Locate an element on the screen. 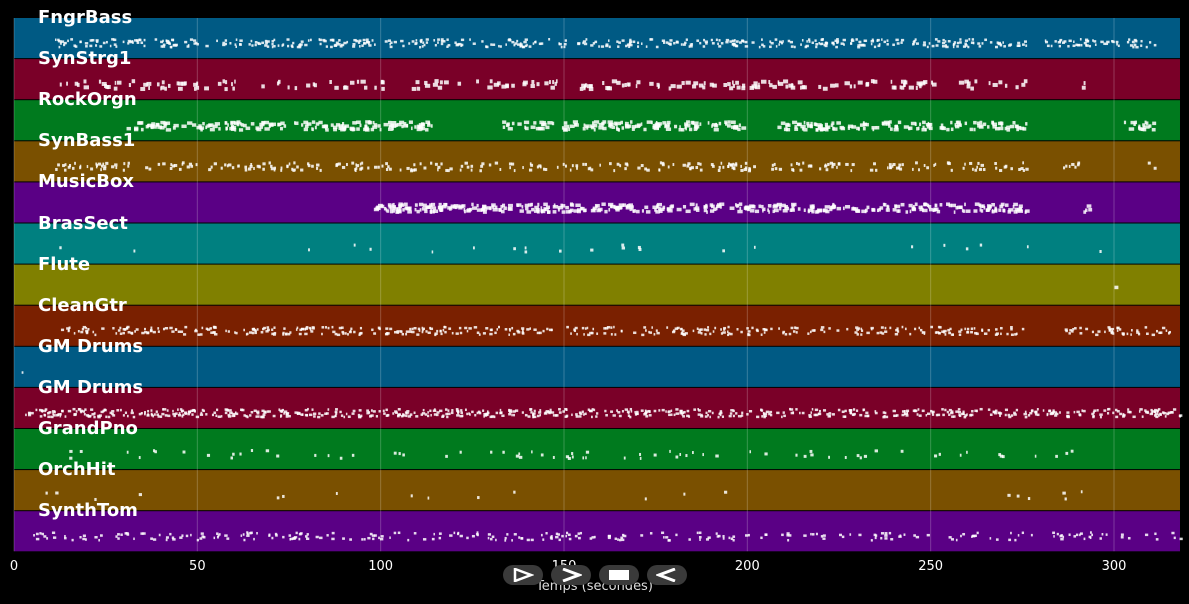  fast-forward-button is located at coordinates (571, 575).